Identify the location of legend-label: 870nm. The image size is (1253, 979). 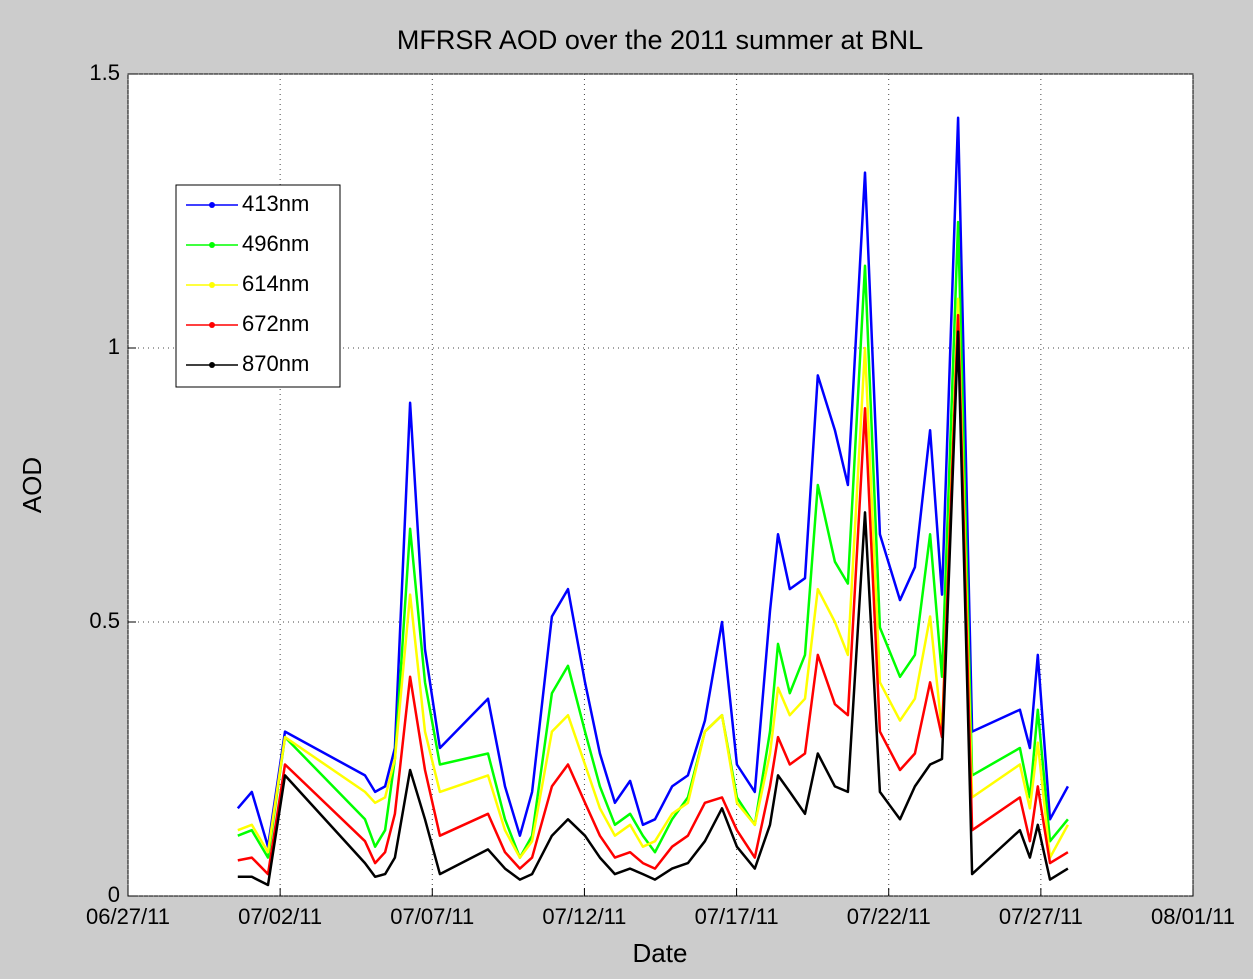
(275, 363).